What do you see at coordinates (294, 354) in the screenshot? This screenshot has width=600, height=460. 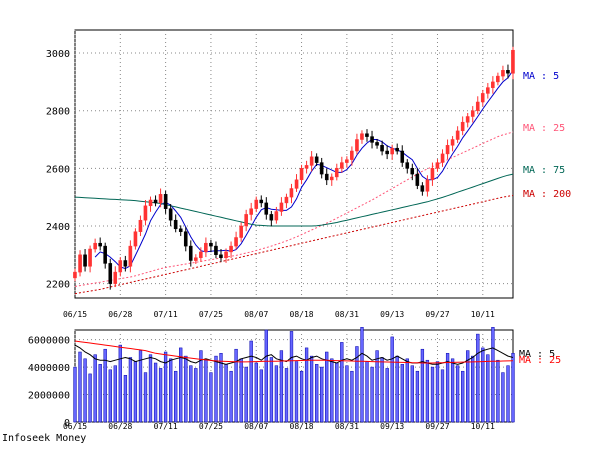 I see `volume-ma5-line` at bounding box center [294, 354].